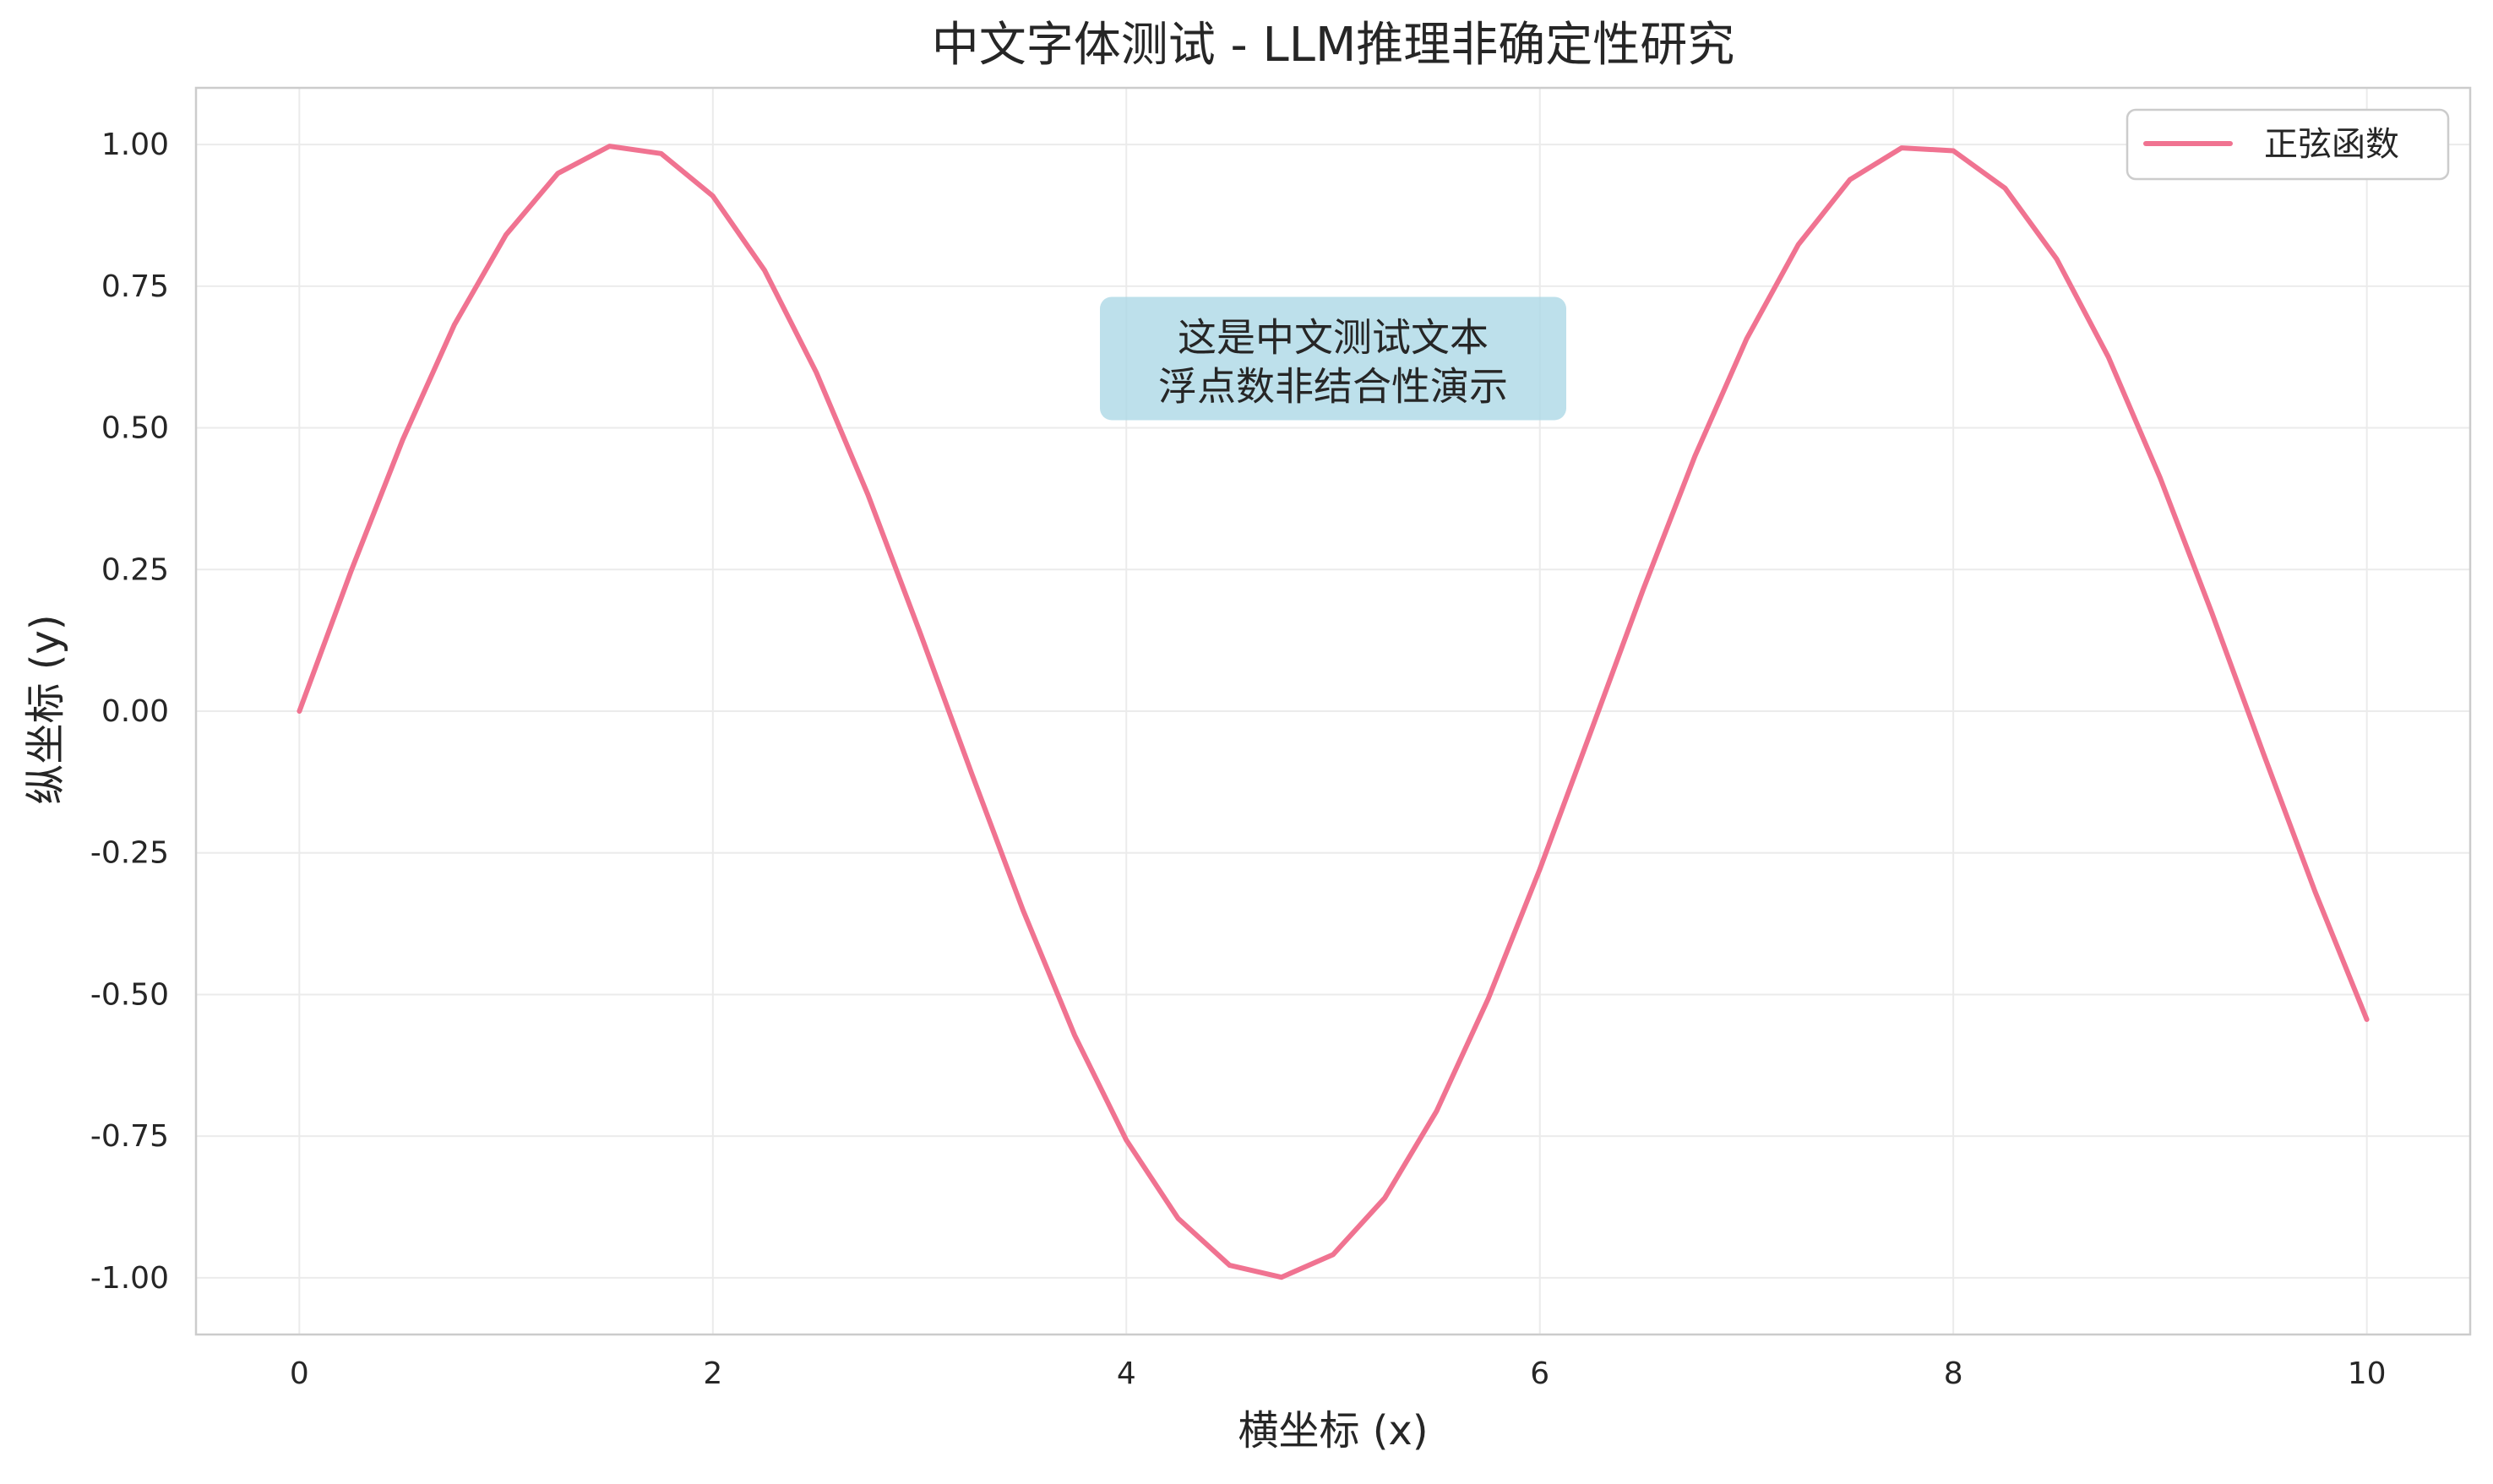 The image size is (2493, 1484). What do you see at coordinates (135, 428) in the screenshot?
I see `y-tick-label: 0.50` at bounding box center [135, 428].